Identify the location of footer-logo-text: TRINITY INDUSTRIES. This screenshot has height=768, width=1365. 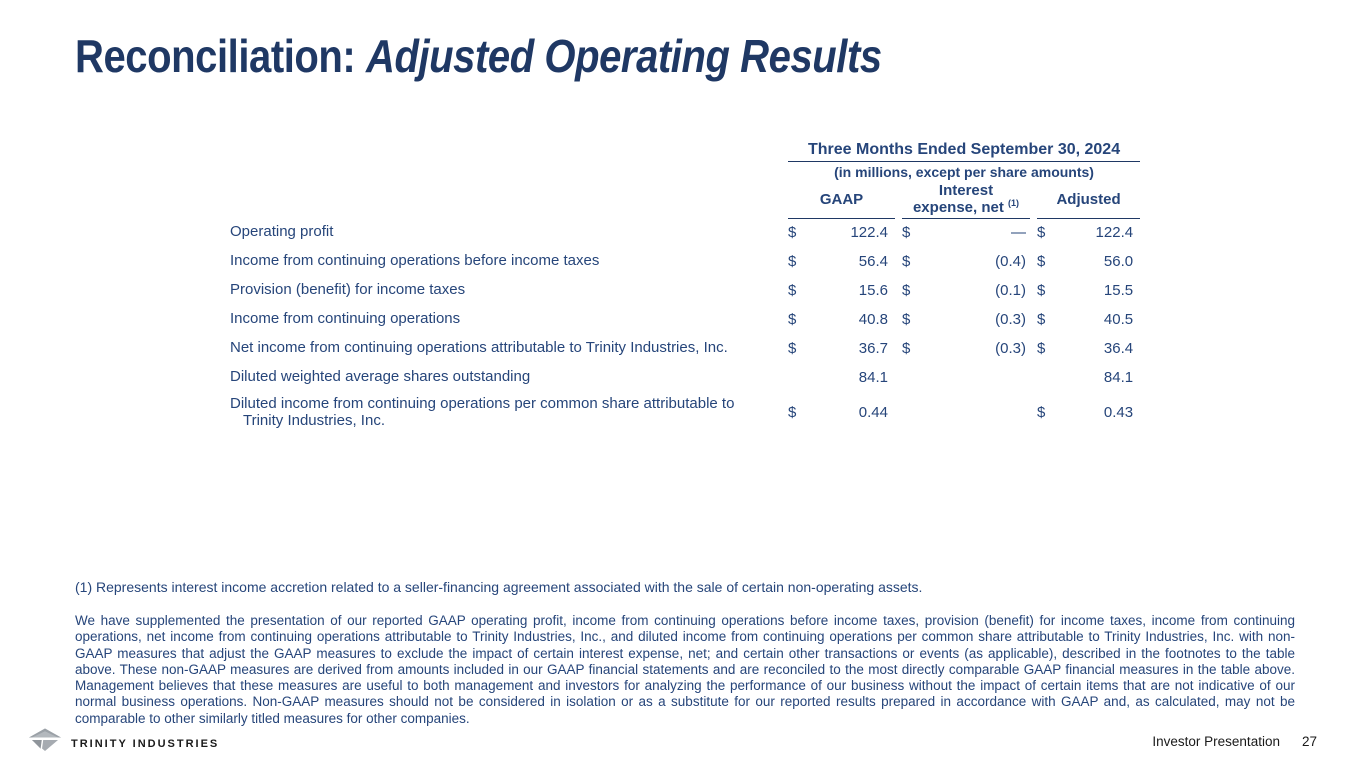
(145, 743).